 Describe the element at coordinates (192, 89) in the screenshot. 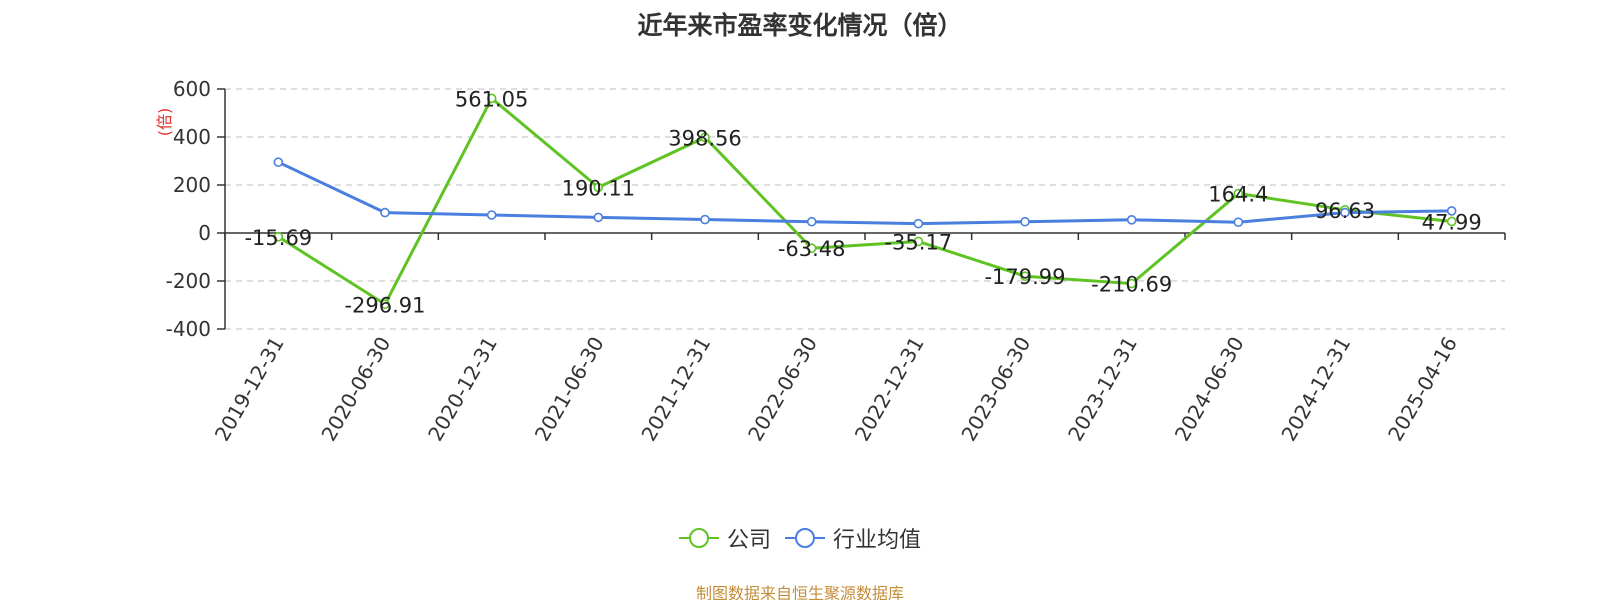

I see `y-tick-label: 600` at that location.